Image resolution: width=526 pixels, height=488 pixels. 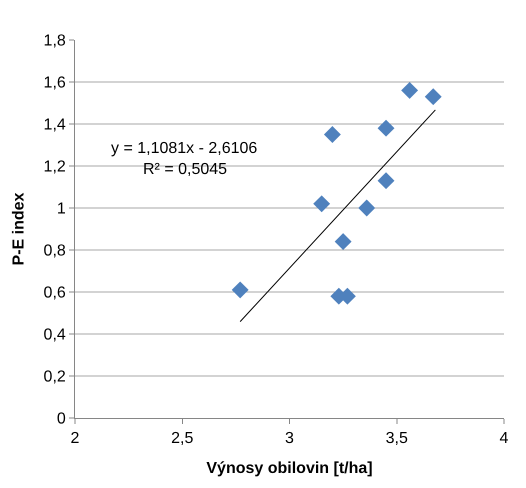 What do you see at coordinates (55, 335) in the screenshot?
I see `y-tick-label: 0,4` at bounding box center [55, 335].